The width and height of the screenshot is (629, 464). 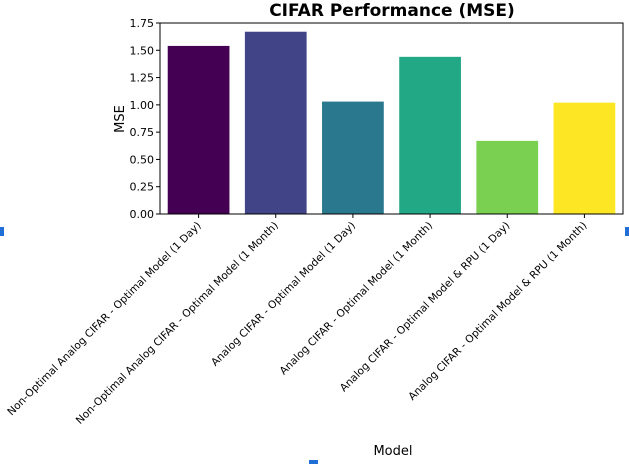 I want to click on y-tick-label: 1.75, so click(x=142, y=23).